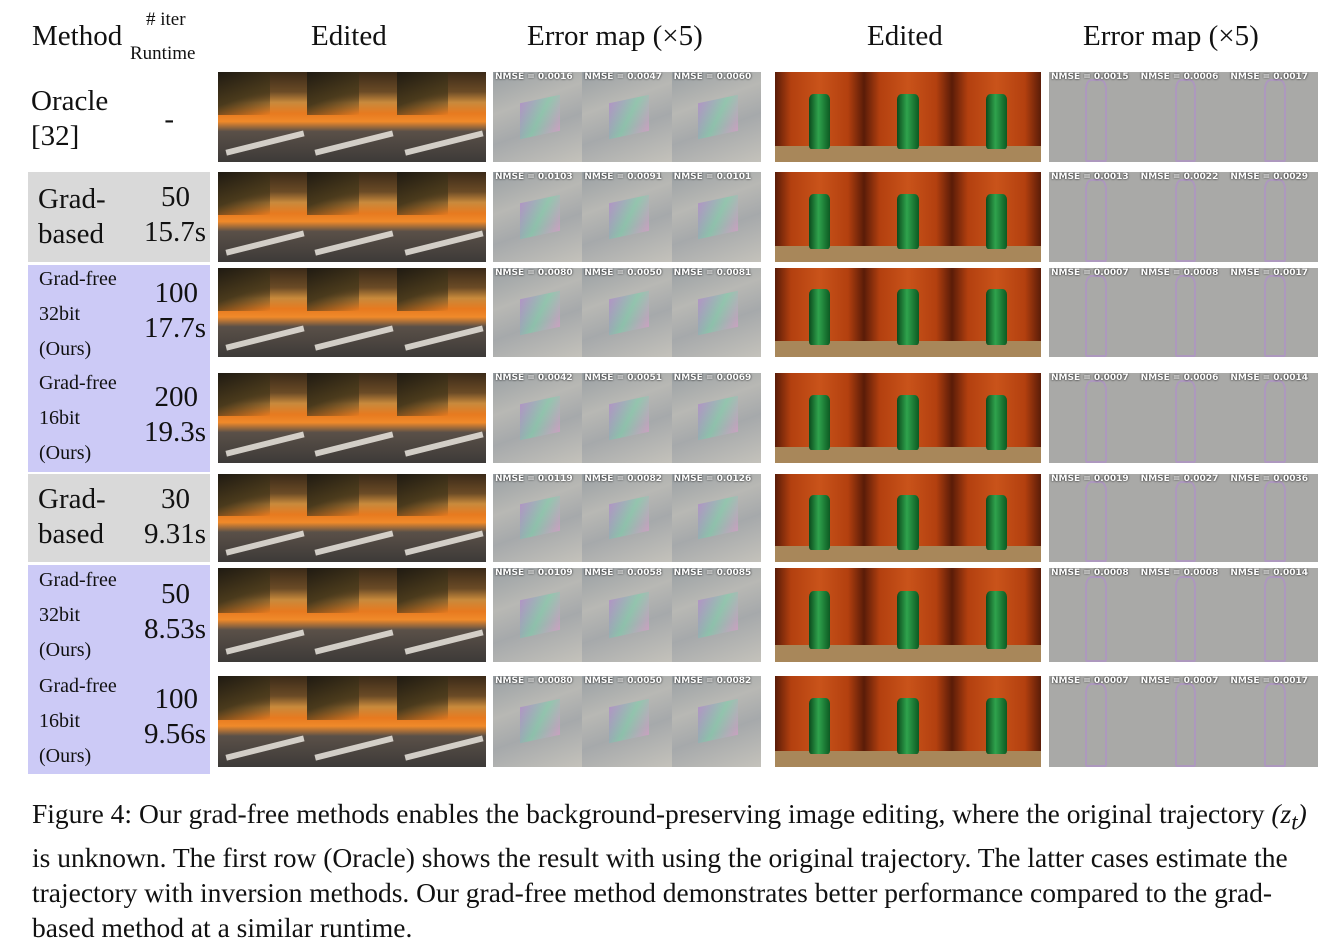 This screenshot has width=1339, height=945. Describe the element at coordinates (716, 615) in the screenshot. I see `error-tile: NMSE = 0.0085` at that location.